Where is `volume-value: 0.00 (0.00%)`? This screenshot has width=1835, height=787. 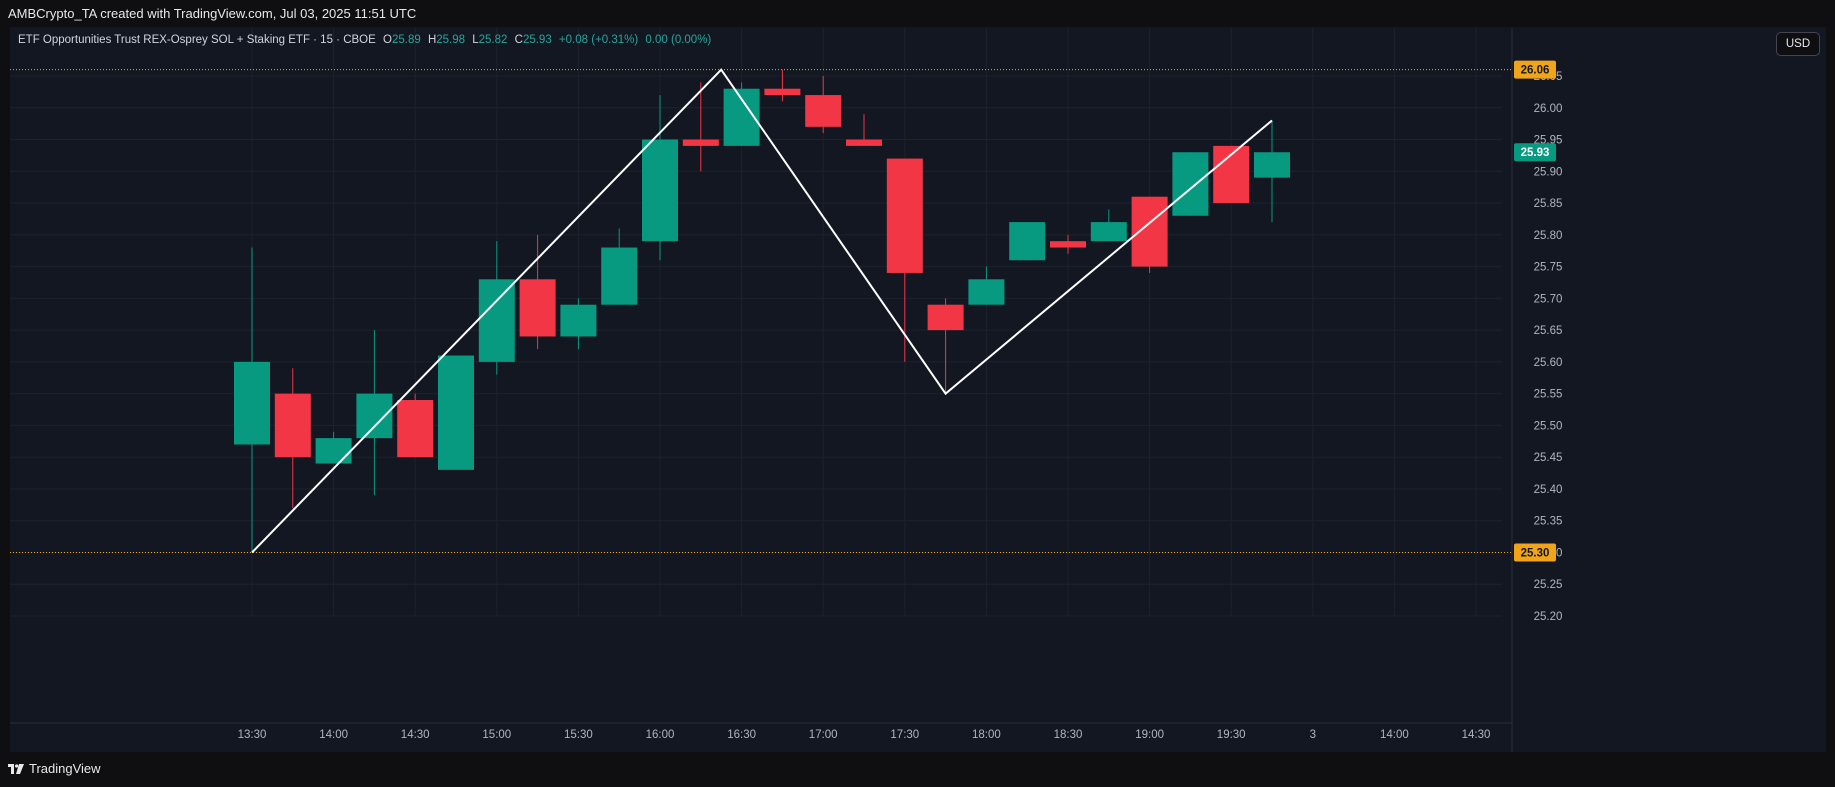 volume-value: 0.00 (0.00%) is located at coordinates (678, 40).